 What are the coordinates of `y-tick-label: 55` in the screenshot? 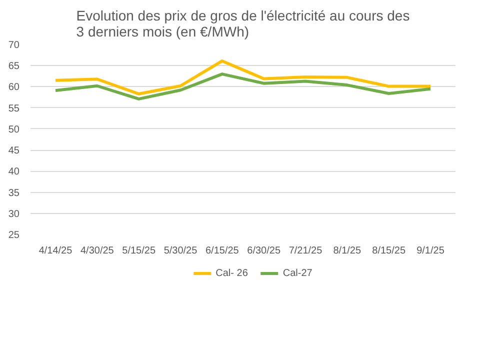 It's located at (14, 108).